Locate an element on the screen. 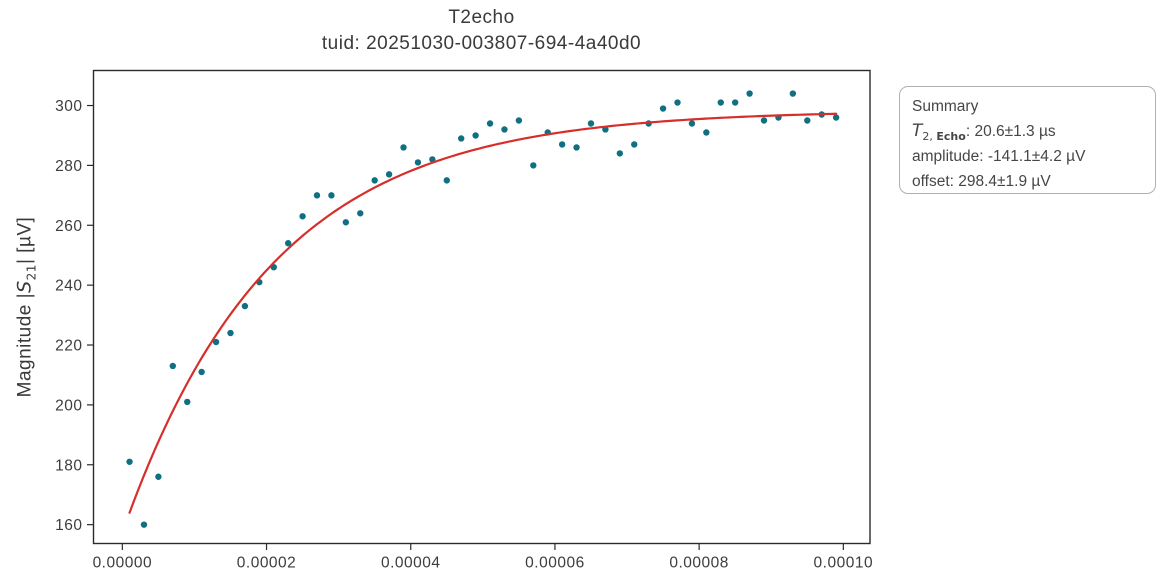  x-tick-label: 0.00010 is located at coordinates (844, 563).